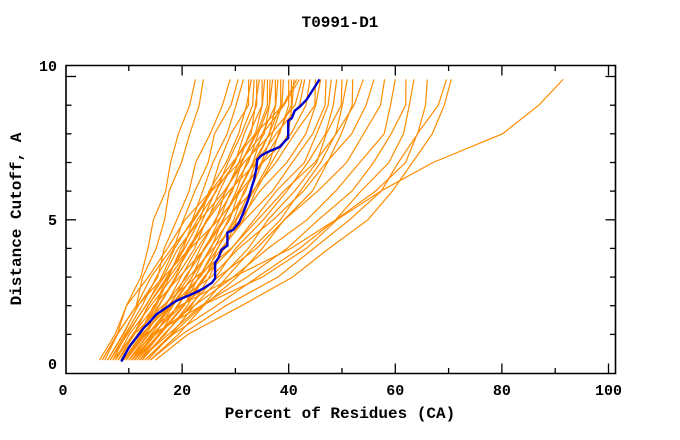 The width and height of the screenshot is (680, 440). Describe the element at coordinates (395, 391) in the screenshot. I see `x-tick-label: 60` at that location.